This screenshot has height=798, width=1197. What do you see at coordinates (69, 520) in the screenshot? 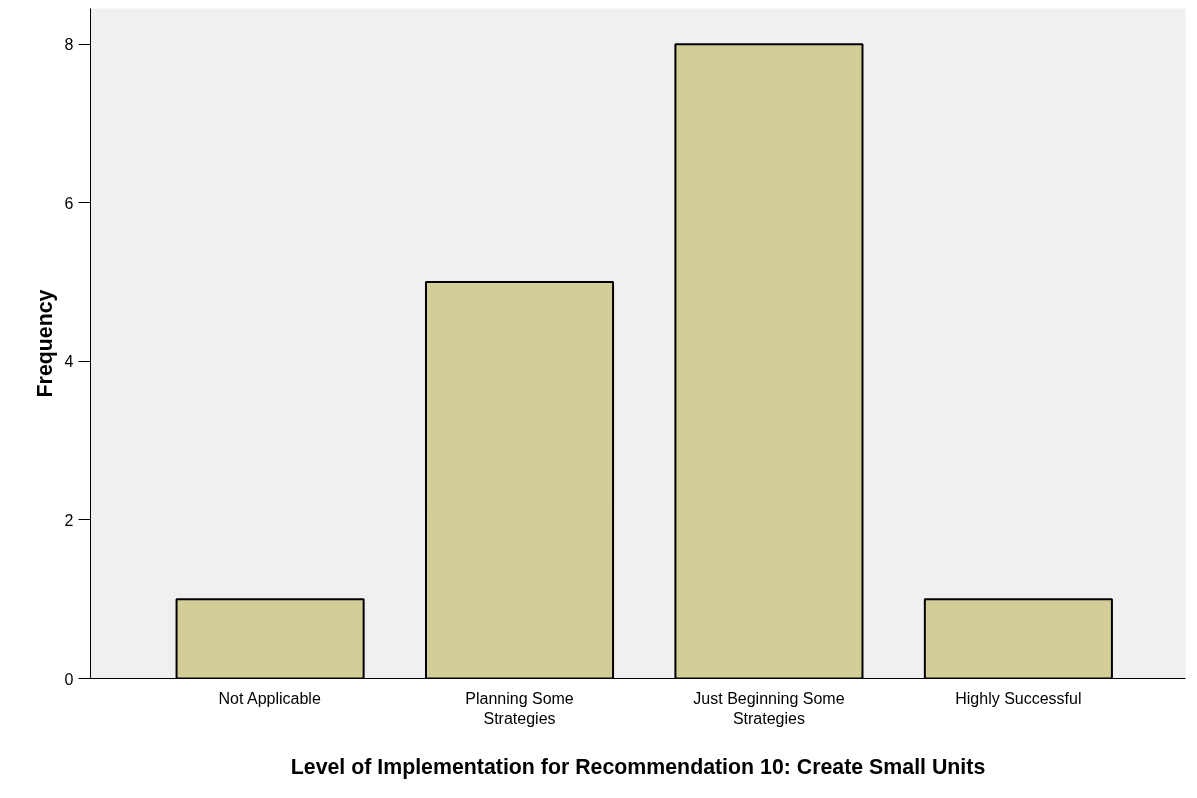
I see `y-tick-label: 2` at bounding box center [69, 520].